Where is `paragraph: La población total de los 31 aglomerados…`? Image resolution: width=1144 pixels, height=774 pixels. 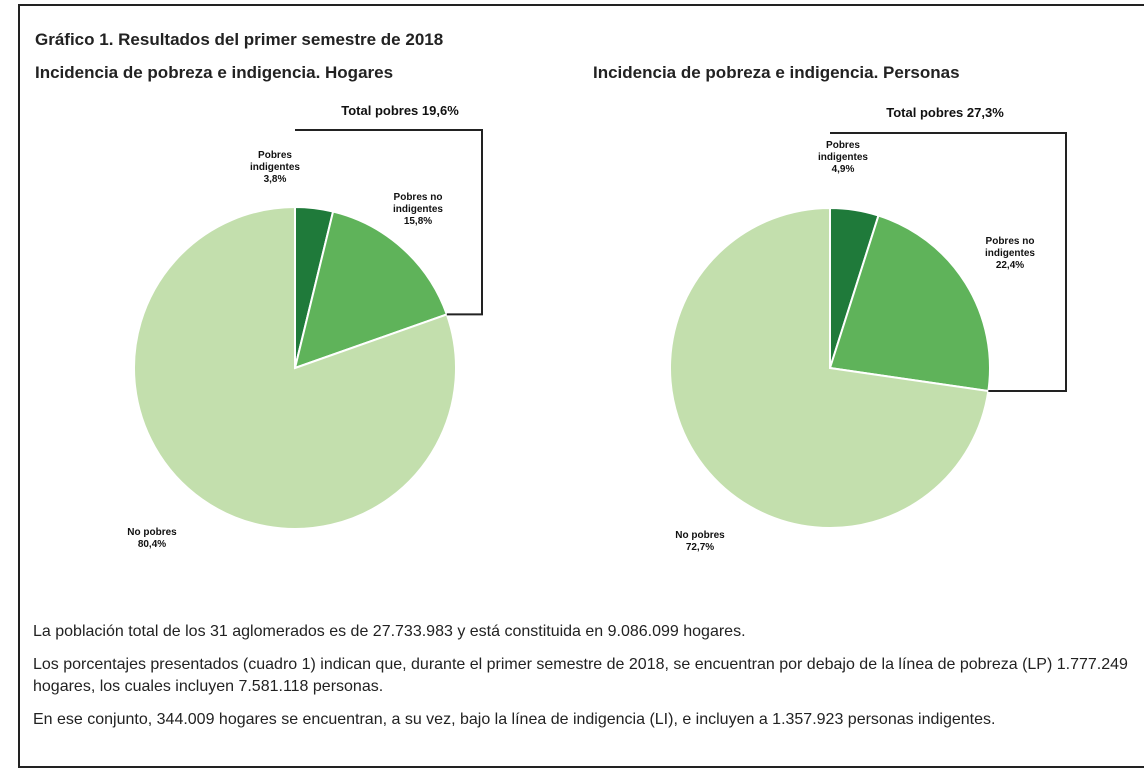 paragraph: La población total de los 31 aglomerados… is located at coordinates (389, 631).